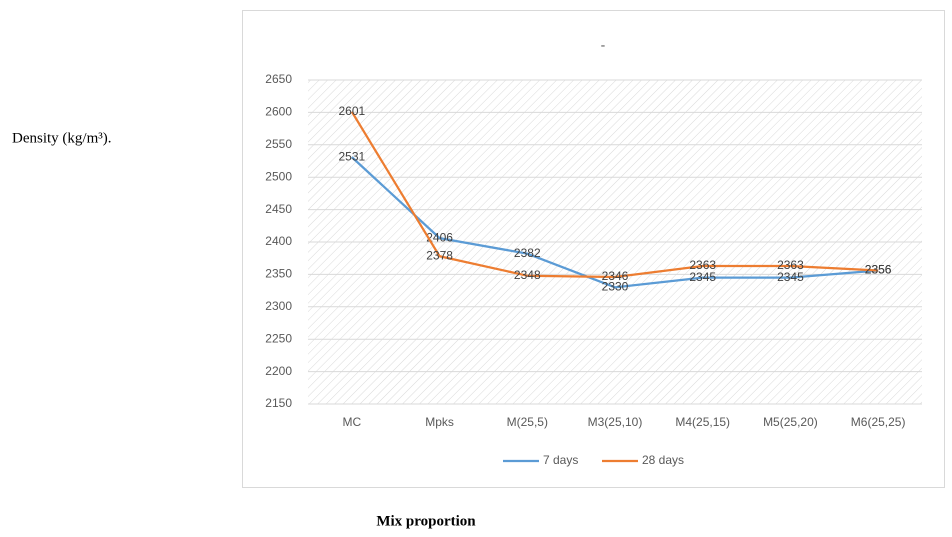 Image resolution: width=952 pixels, height=537 pixels. I want to click on x-tick-label: Mpks, so click(439, 422).